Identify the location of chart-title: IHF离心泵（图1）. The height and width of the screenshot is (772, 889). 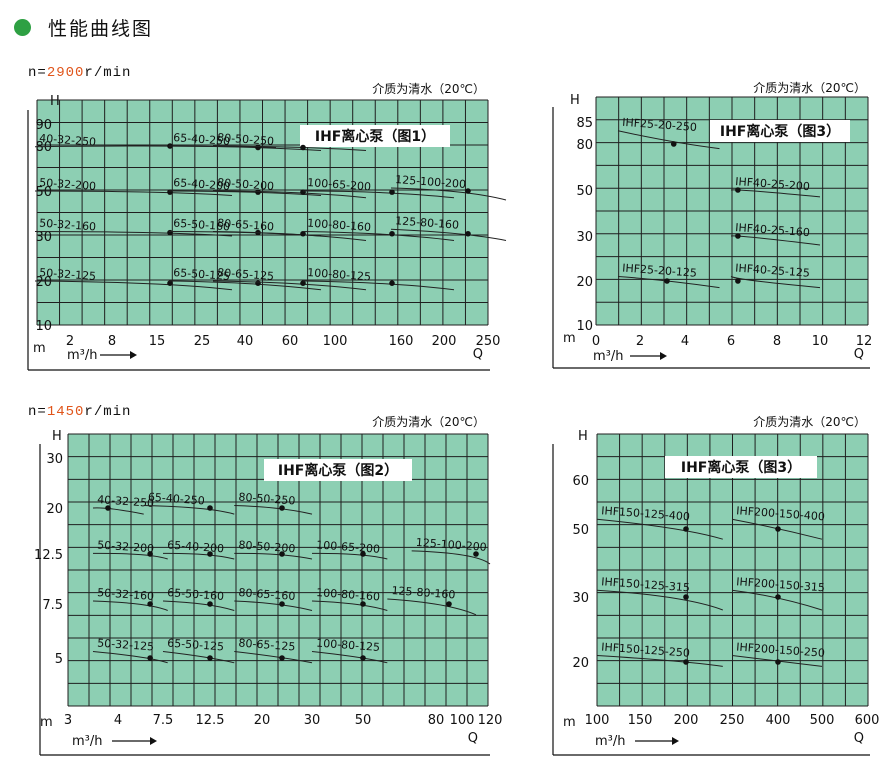
(375, 136).